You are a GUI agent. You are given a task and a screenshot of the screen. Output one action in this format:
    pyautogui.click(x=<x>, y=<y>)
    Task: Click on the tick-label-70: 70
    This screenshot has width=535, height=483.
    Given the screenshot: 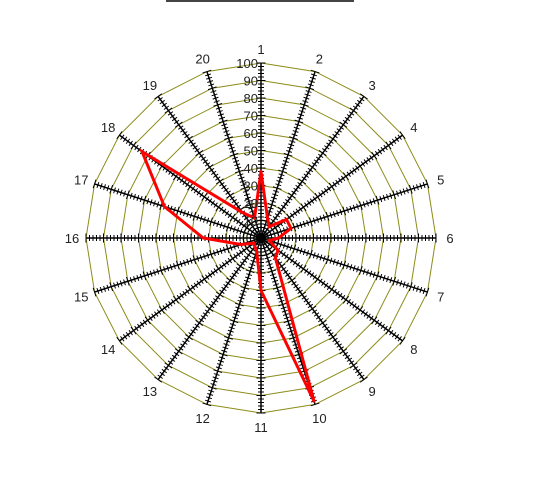 What is the action you would take?
    pyautogui.click(x=251, y=116)
    